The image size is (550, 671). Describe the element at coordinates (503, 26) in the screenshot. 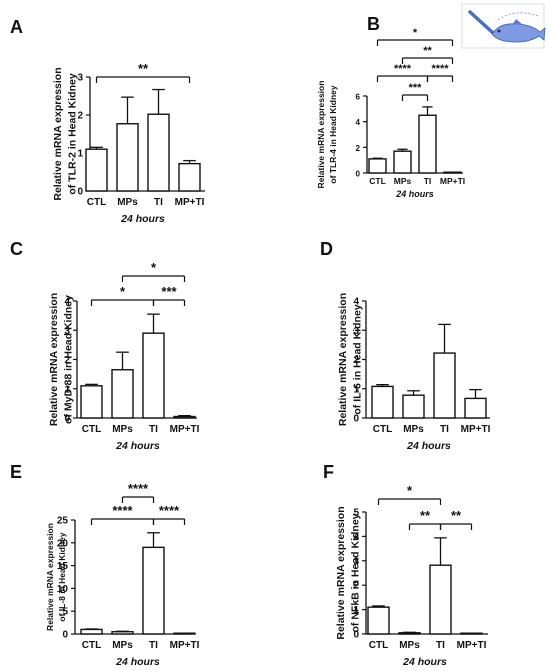

I see `fish-injection-illustration` at that location.